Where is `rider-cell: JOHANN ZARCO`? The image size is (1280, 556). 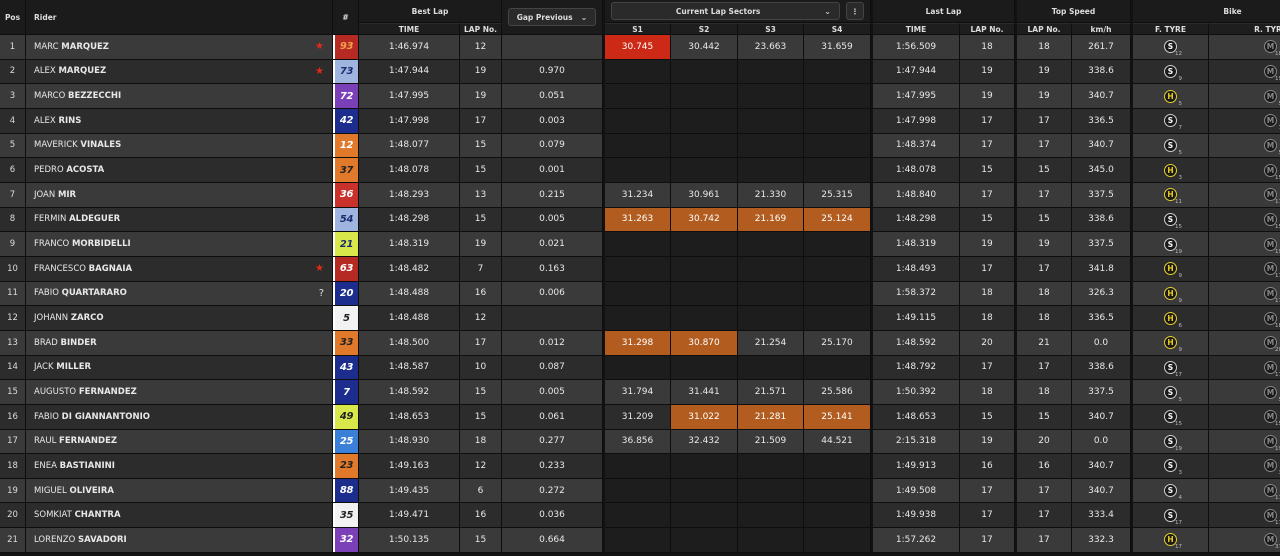 rider-cell: JOHANN ZARCO is located at coordinates (179, 318).